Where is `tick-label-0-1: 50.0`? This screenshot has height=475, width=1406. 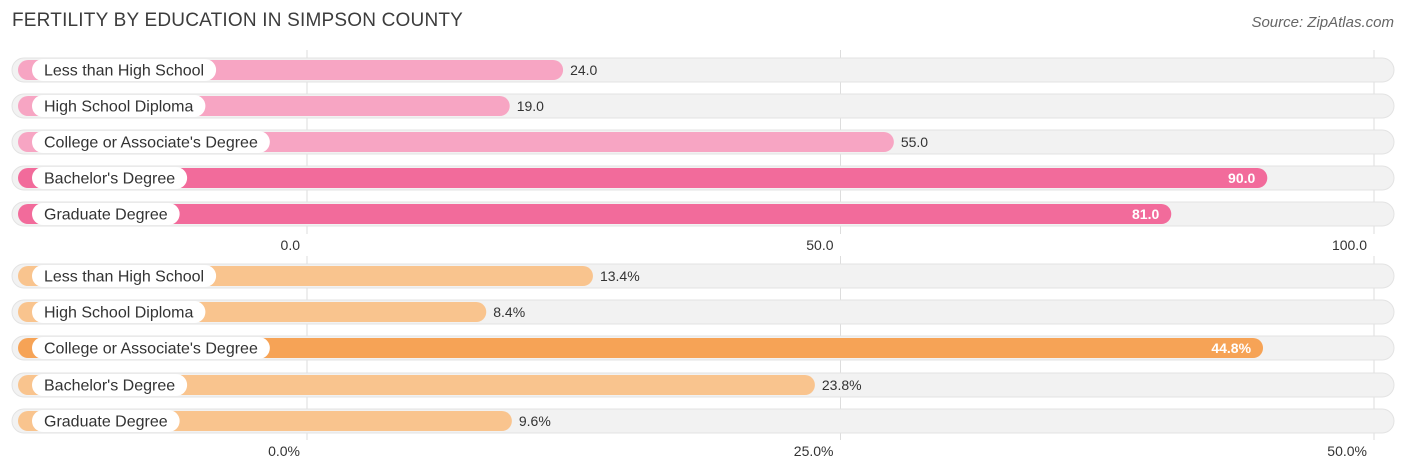
tick-label-0-1: 50.0 is located at coordinates (819, 245).